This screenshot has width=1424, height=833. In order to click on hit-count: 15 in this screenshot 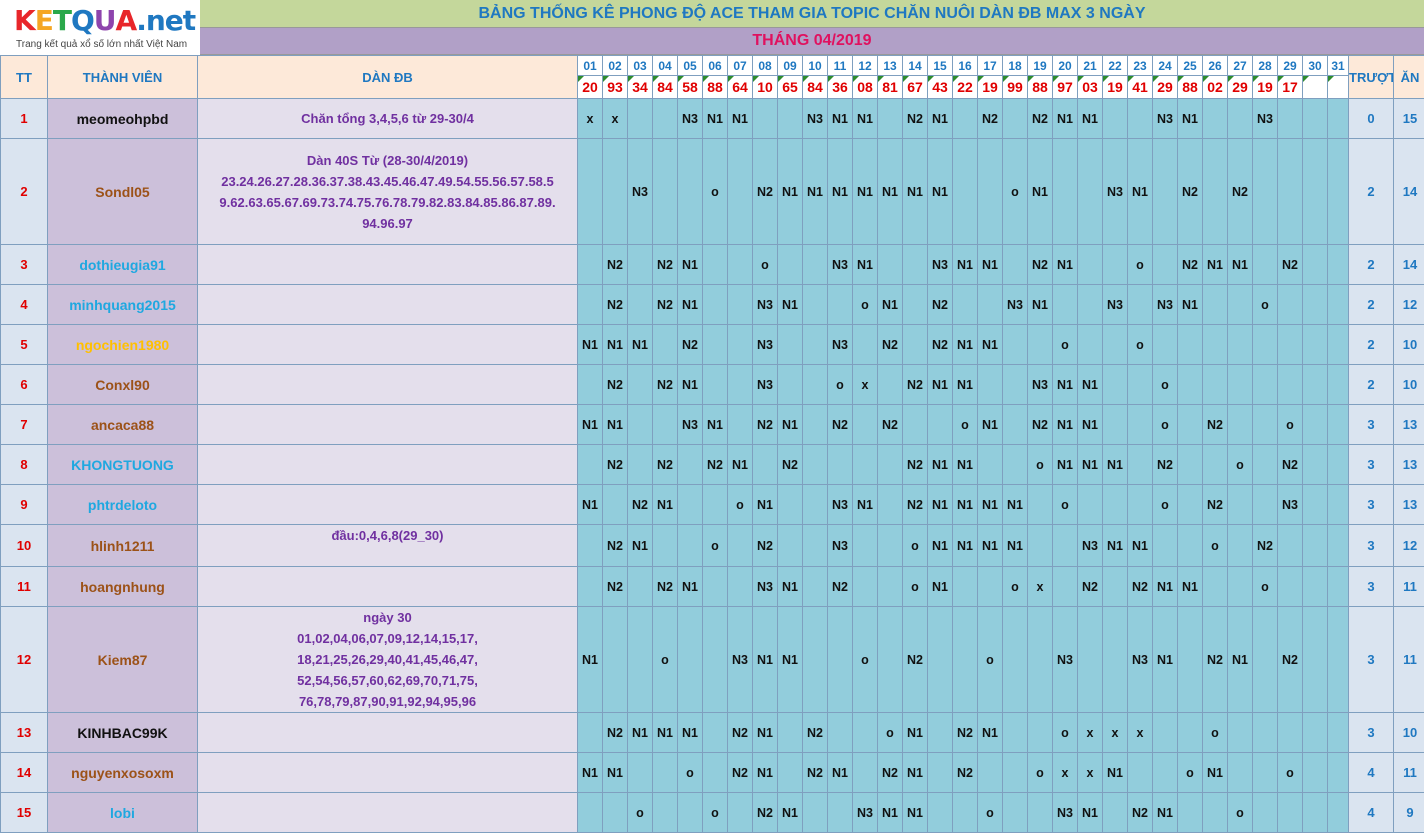, I will do `click(1409, 119)`.